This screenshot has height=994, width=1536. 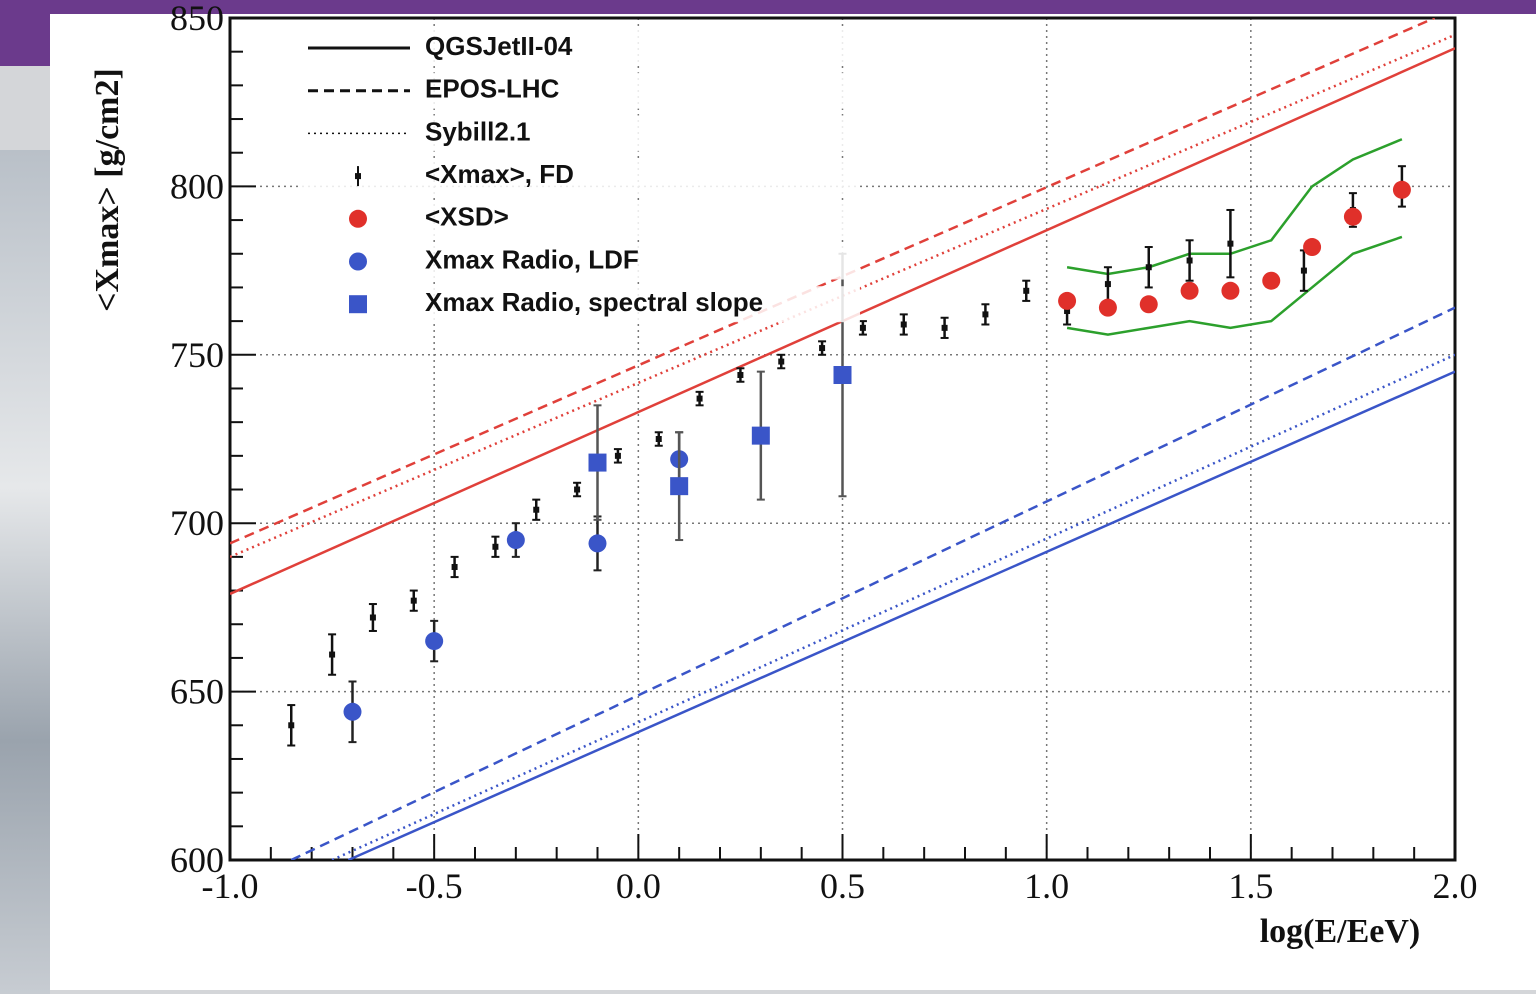 What do you see at coordinates (197, 355) in the screenshot?
I see `y-tick-label: 750` at bounding box center [197, 355].